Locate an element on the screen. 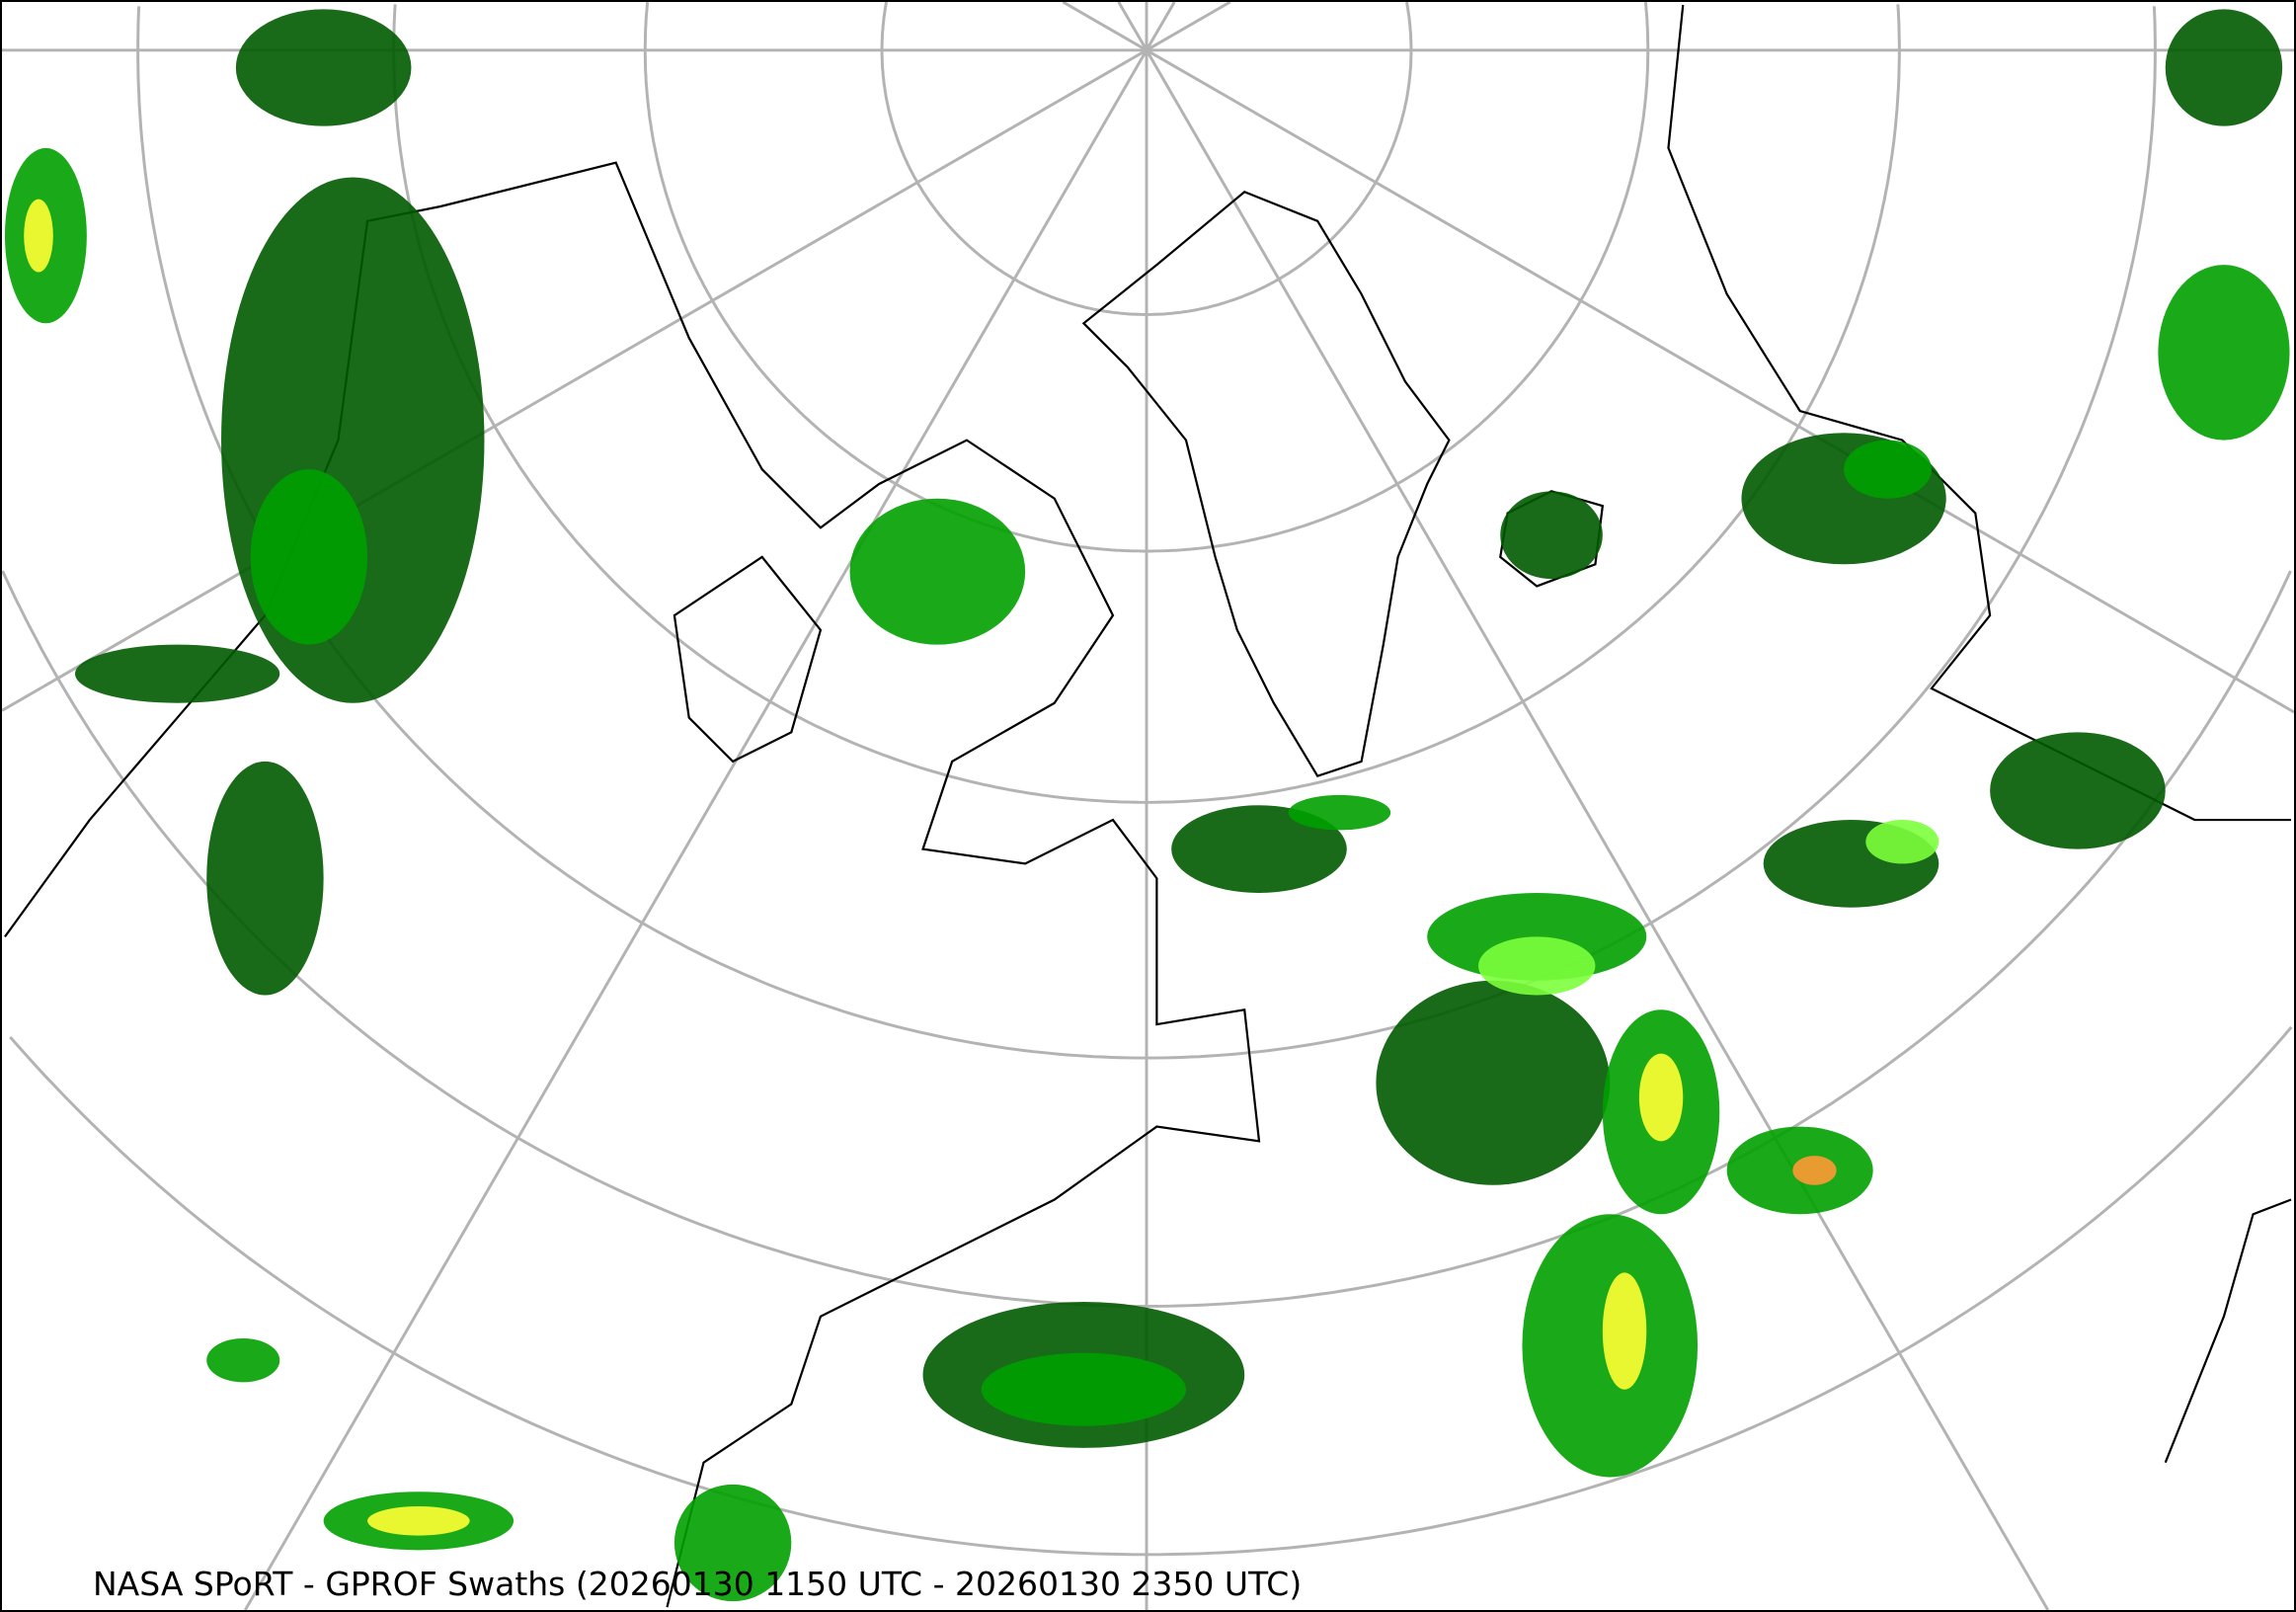 The width and height of the screenshot is (2296, 1612). africa-coast is located at coordinates (2228, 1331).